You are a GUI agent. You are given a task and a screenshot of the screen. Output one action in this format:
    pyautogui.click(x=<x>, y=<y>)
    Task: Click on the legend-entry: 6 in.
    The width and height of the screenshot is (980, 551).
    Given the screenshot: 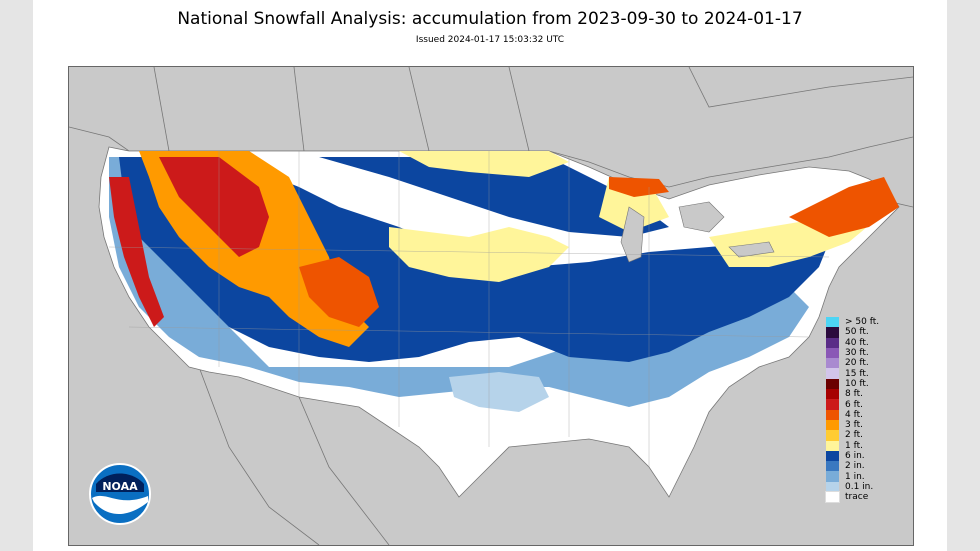 What is the action you would take?
    pyautogui.click(x=858, y=456)
    